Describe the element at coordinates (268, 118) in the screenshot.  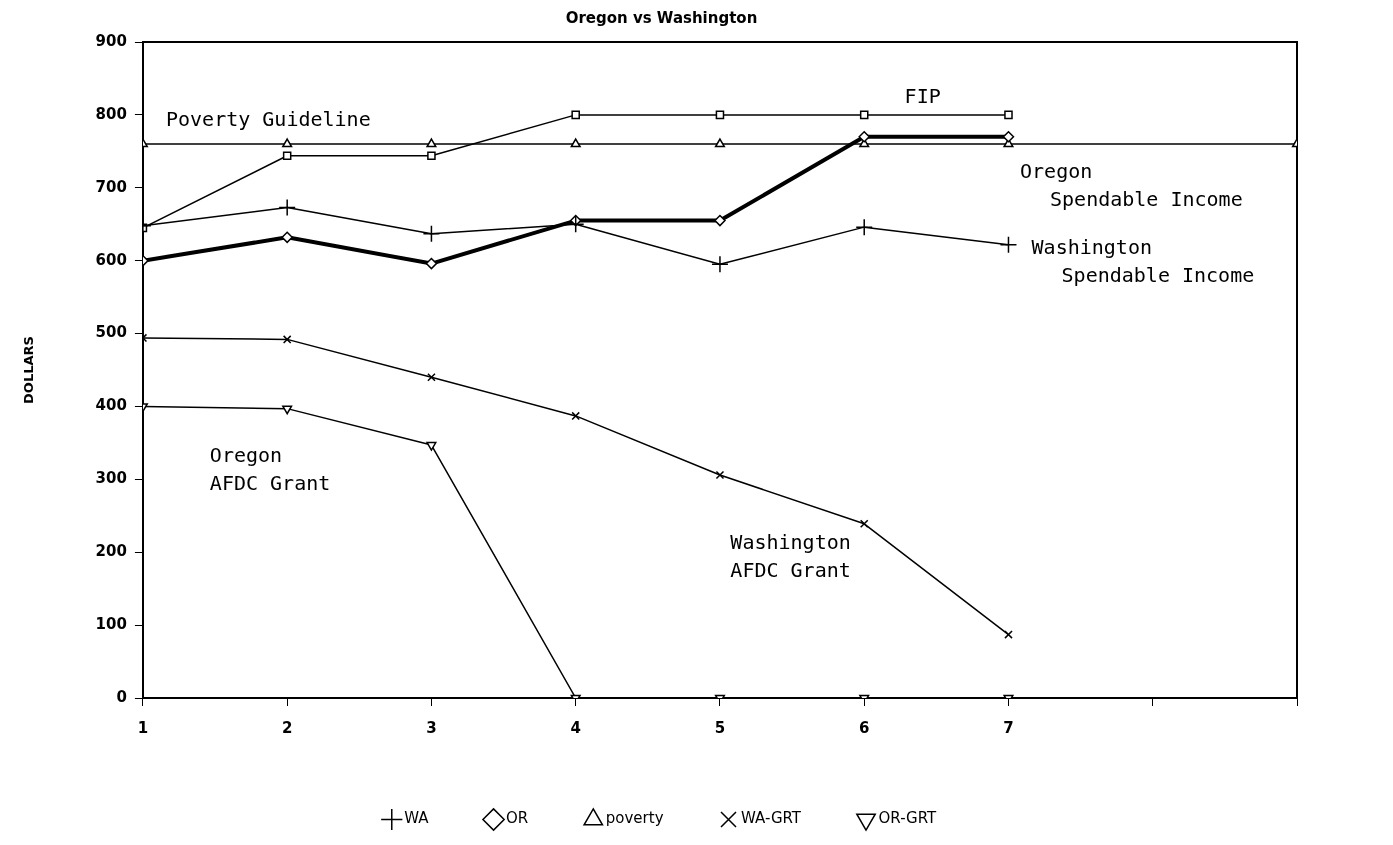
I see `annotation: Poverty Guideline` at that location.